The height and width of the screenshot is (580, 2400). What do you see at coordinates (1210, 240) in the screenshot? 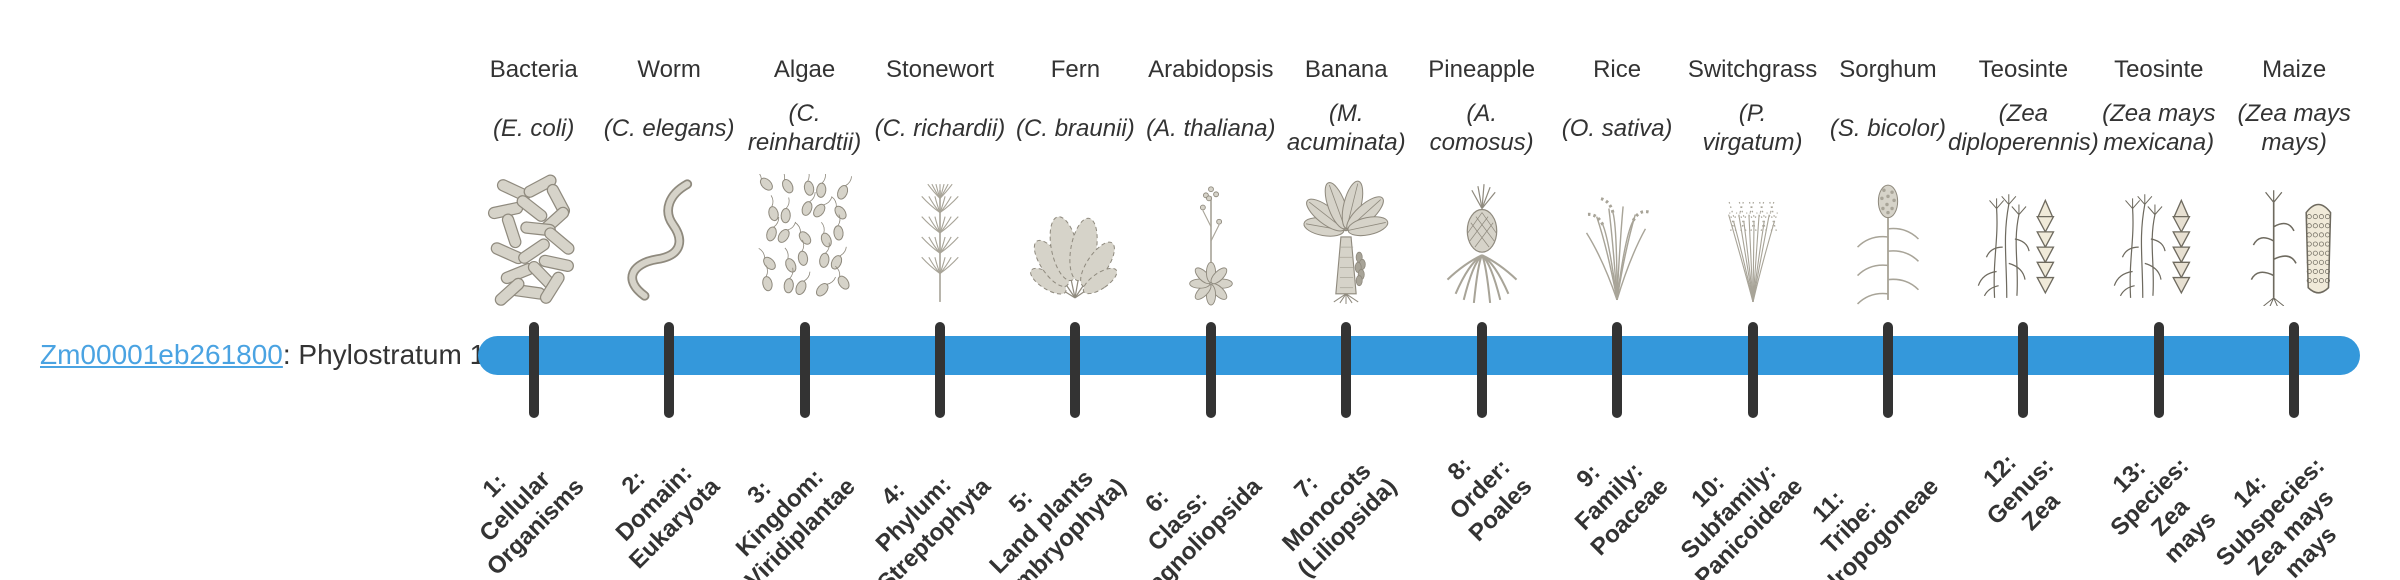
I see `arabidopsis-icon` at bounding box center [1210, 240].